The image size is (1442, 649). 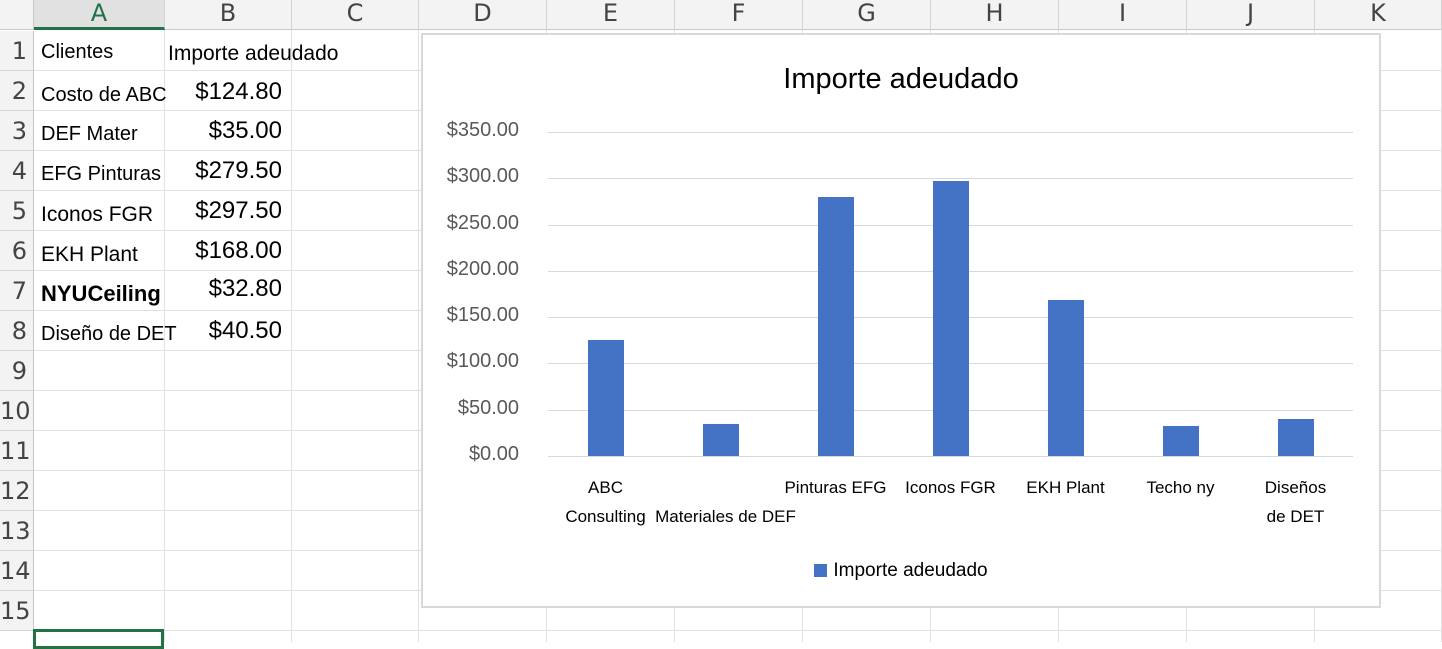 What do you see at coordinates (97, 214) in the screenshot?
I see `cell-a5: Iconos FGR` at bounding box center [97, 214].